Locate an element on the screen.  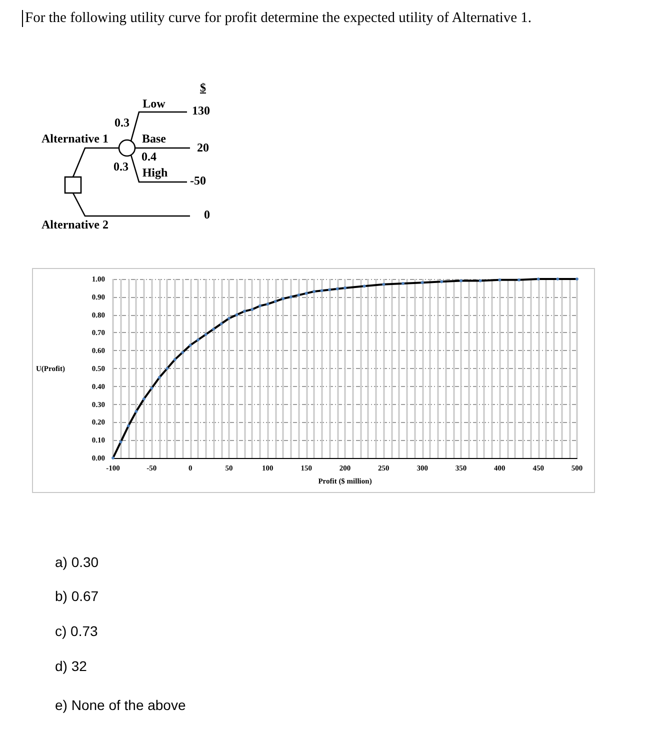
text: 20 is located at coordinates (203, 148).